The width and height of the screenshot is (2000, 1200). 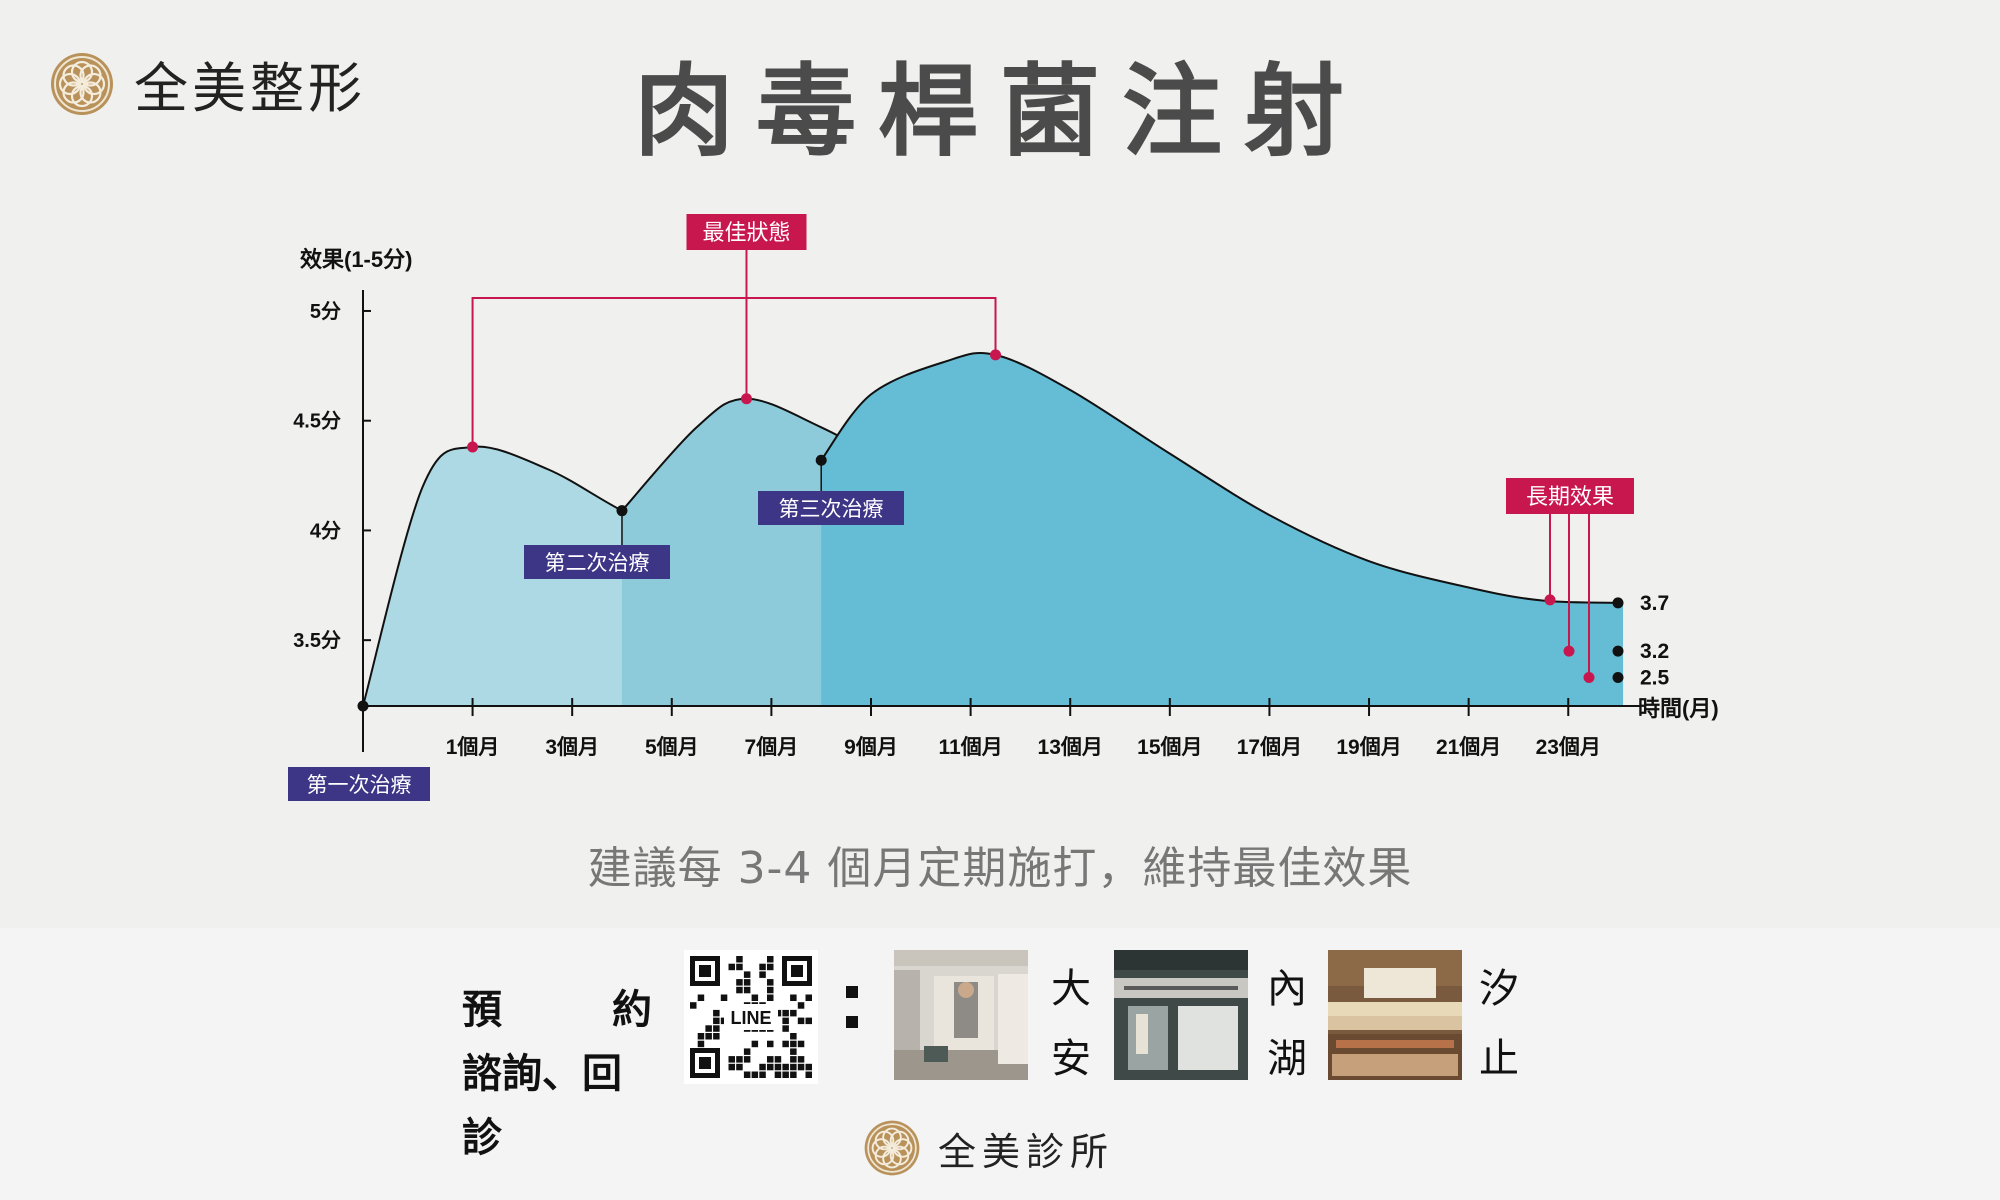 I want to click on page-title: 肉毒桿菌注射, so click(x=1000, y=111).